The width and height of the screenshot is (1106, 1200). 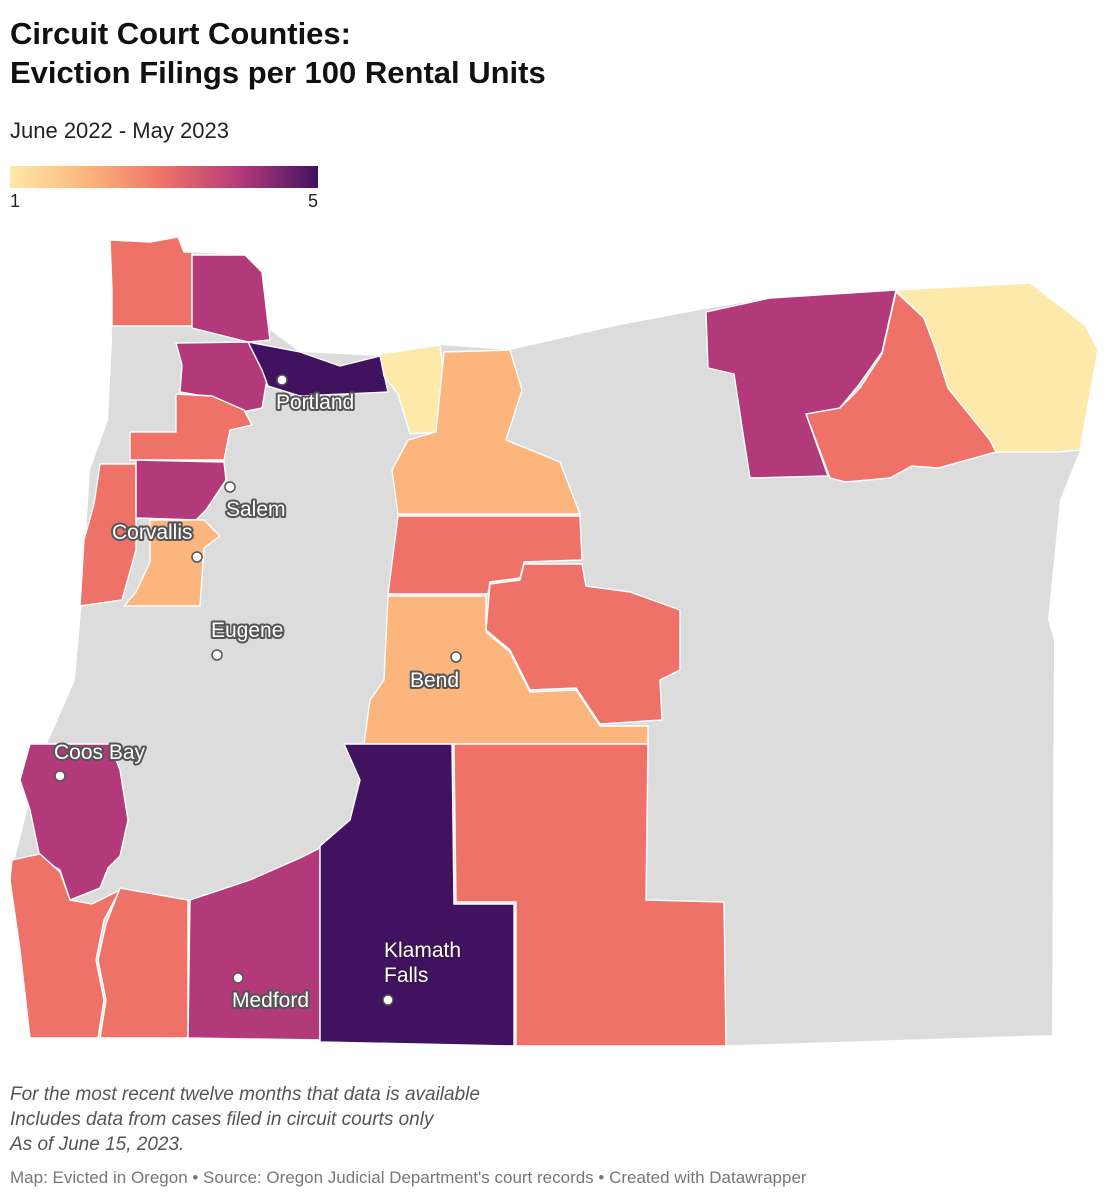 I want to click on city-bend: Bend, so click(x=435, y=672).